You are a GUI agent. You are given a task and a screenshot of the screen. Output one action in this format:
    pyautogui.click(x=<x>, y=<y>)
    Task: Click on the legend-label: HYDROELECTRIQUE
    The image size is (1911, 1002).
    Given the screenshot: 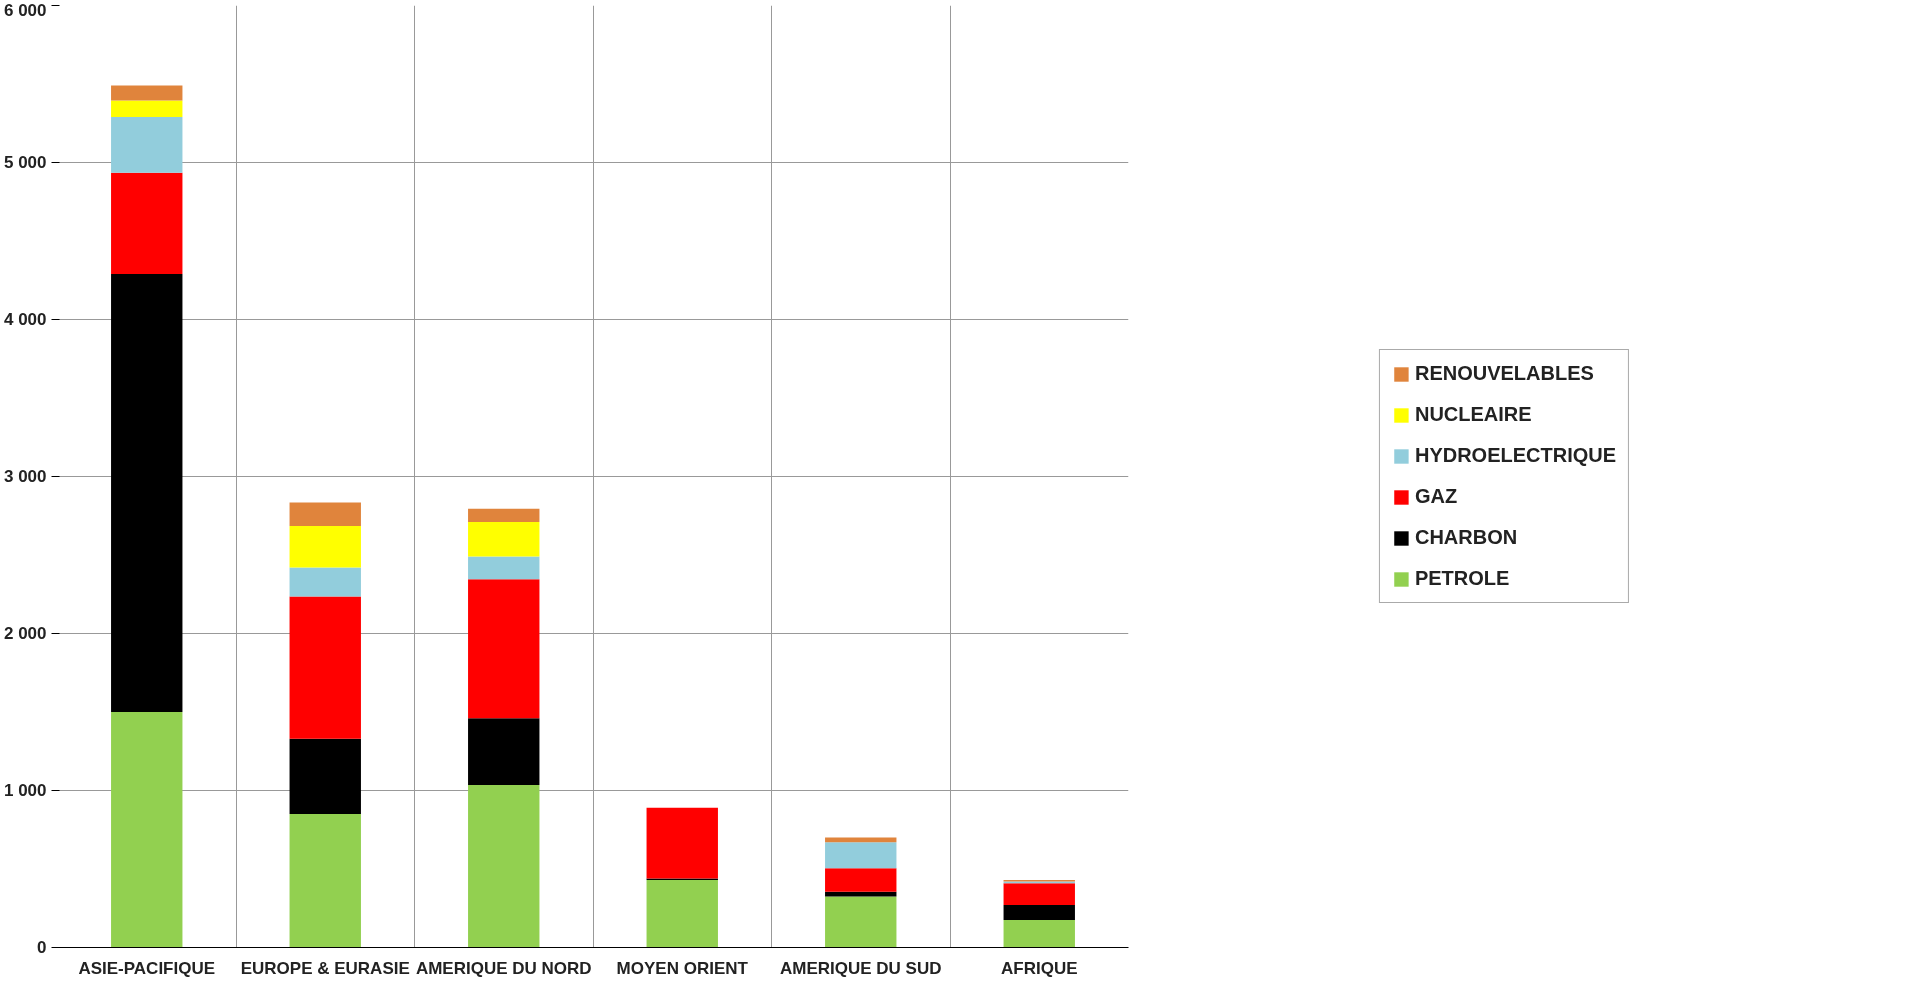 What is the action you would take?
    pyautogui.click(x=1515, y=455)
    